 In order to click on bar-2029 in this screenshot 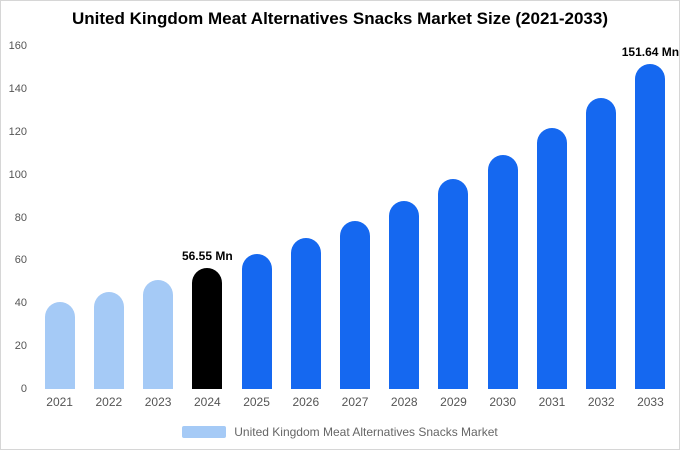, I will do `click(453, 284)`.